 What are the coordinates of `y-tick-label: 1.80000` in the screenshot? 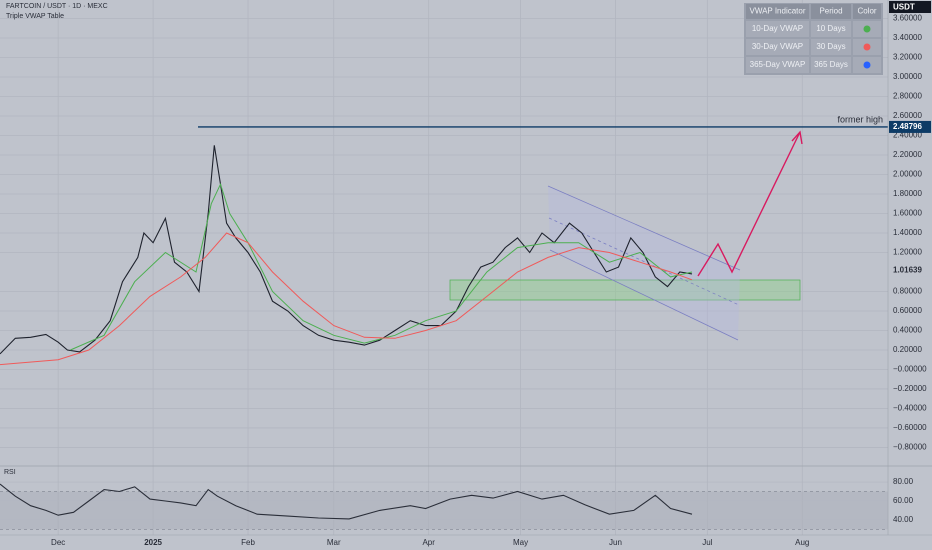 It's located at (907, 193).